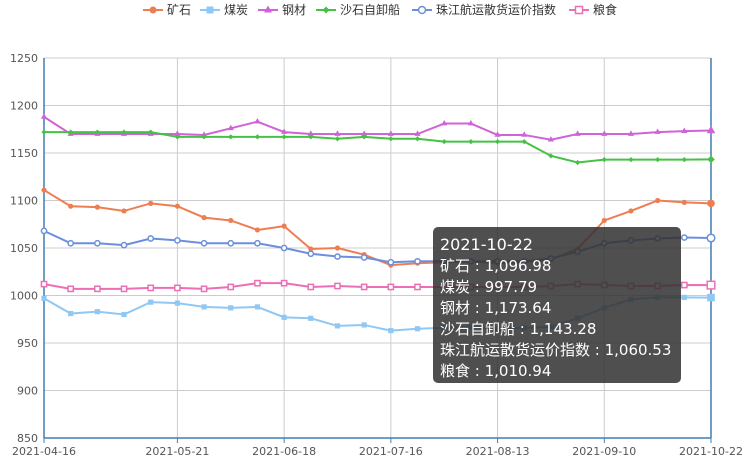 The height and width of the screenshot is (467, 743). What do you see at coordinates (27, 391) in the screenshot?
I see `y-tick-label: 900` at bounding box center [27, 391].